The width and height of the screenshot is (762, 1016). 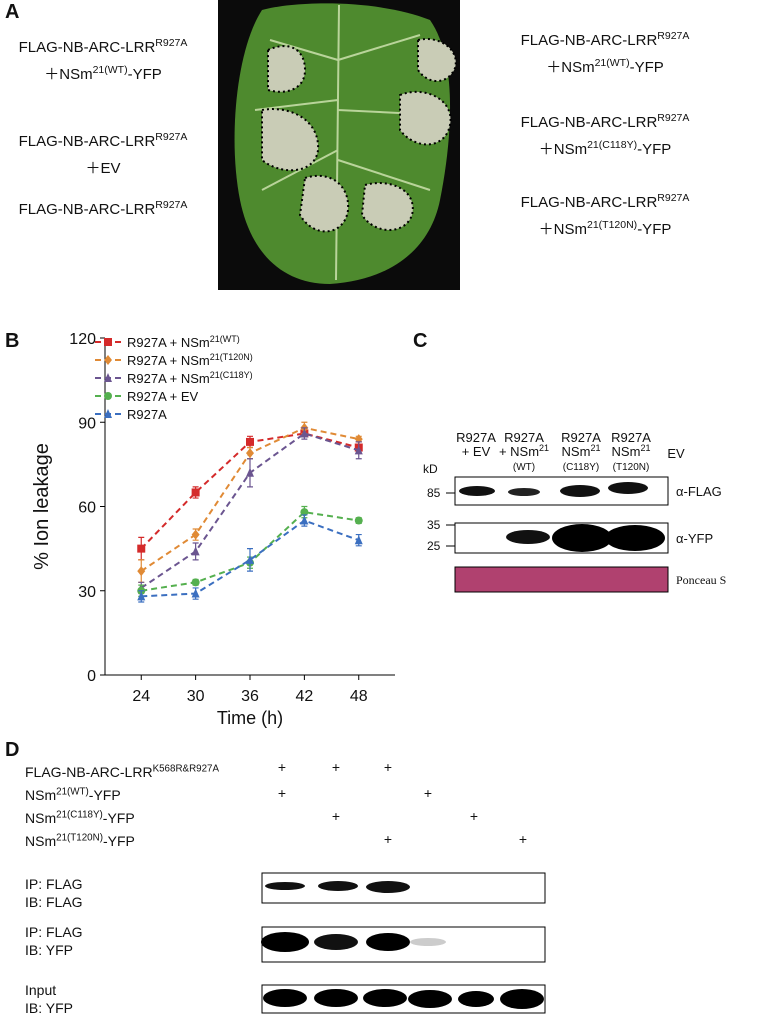 What do you see at coordinates (190, 360) in the screenshot?
I see `legend-label: R927A + NSm21(T120N)` at bounding box center [190, 360].